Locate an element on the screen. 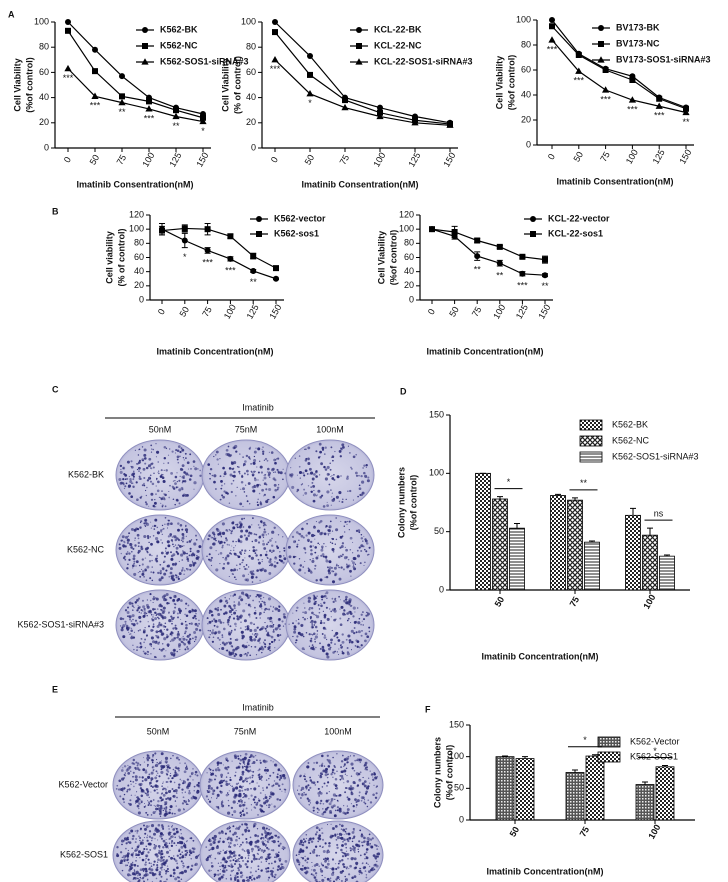 This screenshot has width=728, height=882. row-label: K562-SOS1 is located at coordinates (84, 854).